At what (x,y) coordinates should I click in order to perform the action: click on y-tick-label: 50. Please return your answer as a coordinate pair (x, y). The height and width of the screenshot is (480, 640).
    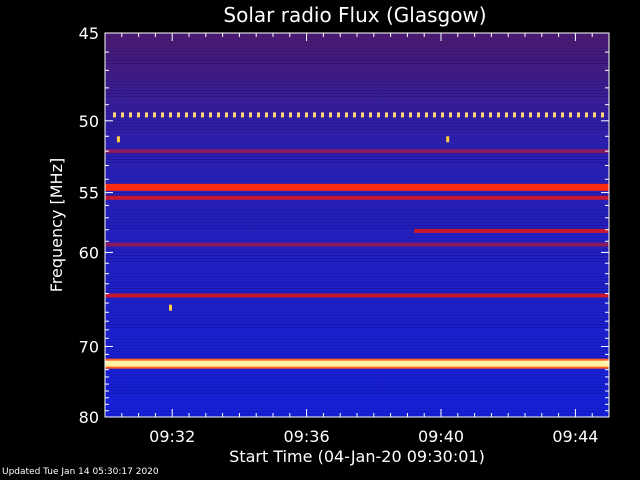
    Looking at the image, I should click on (89, 121).